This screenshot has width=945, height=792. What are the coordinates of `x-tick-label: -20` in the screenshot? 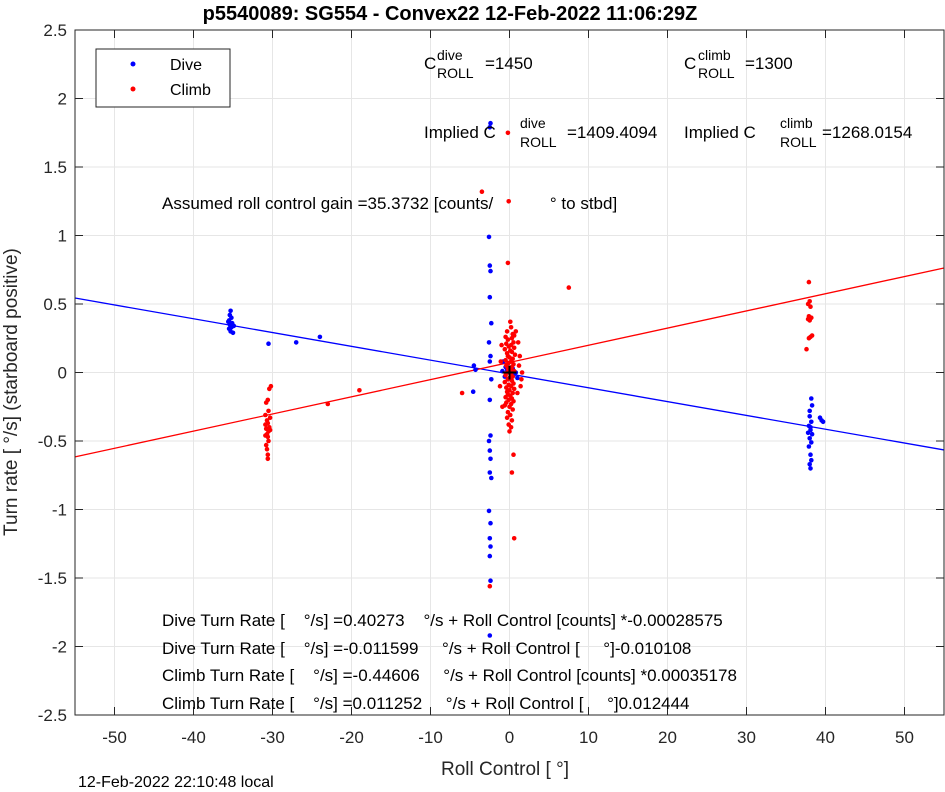 It's located at (351, 737).